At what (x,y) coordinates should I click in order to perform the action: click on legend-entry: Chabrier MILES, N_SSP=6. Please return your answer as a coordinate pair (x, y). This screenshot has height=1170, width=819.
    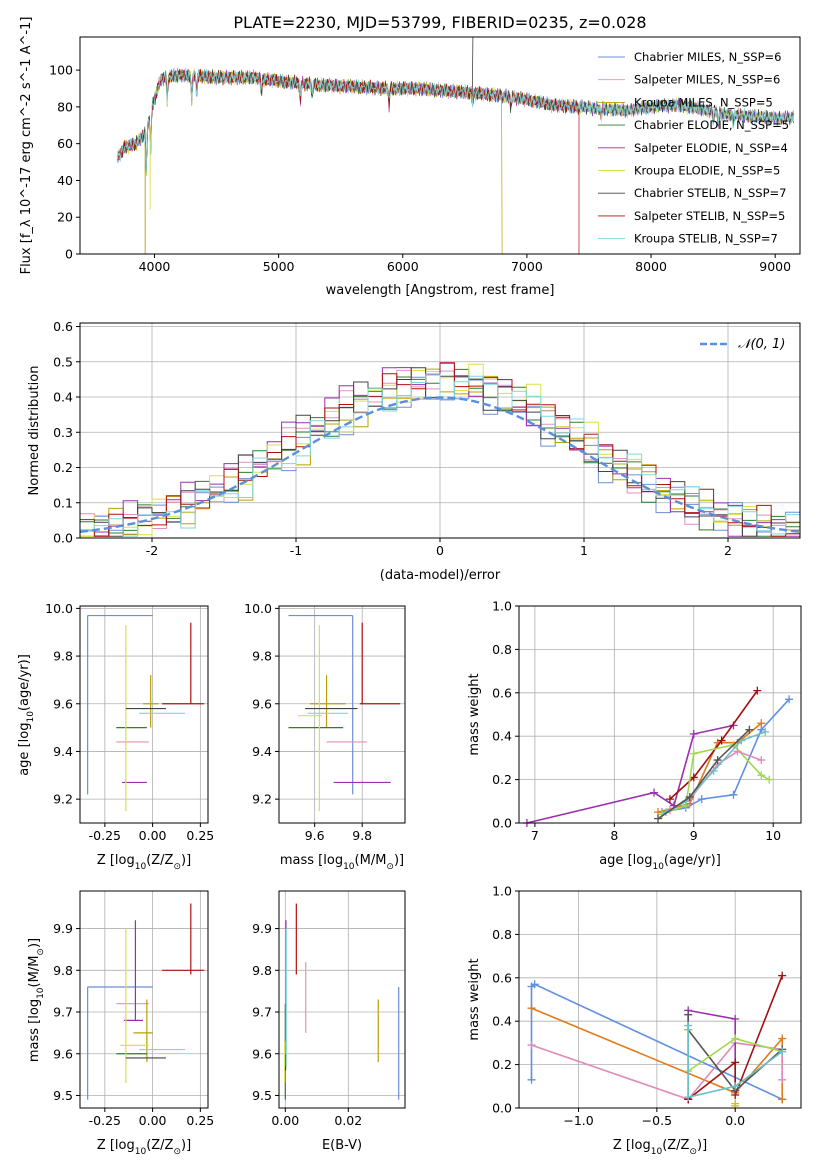
    Looking at the image, I should click on (707, 57).